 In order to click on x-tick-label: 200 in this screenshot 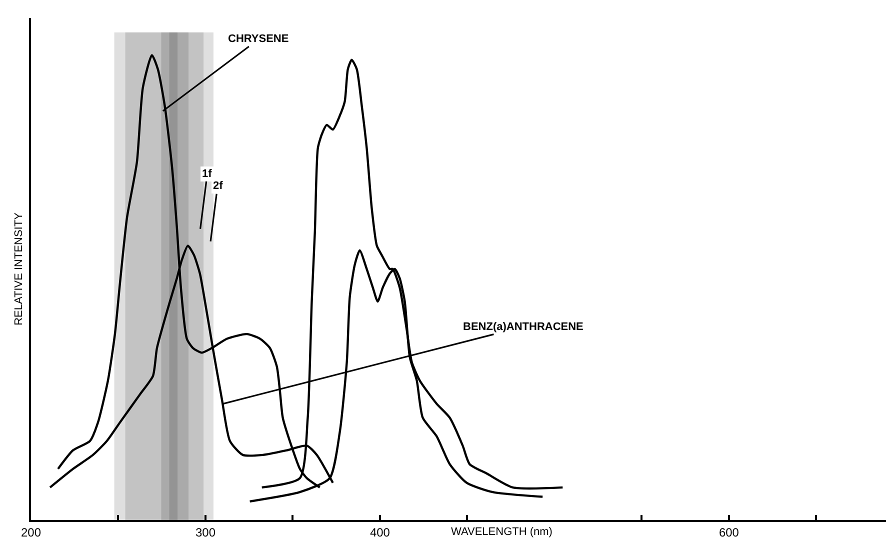, I will do `click(31, 532)`.